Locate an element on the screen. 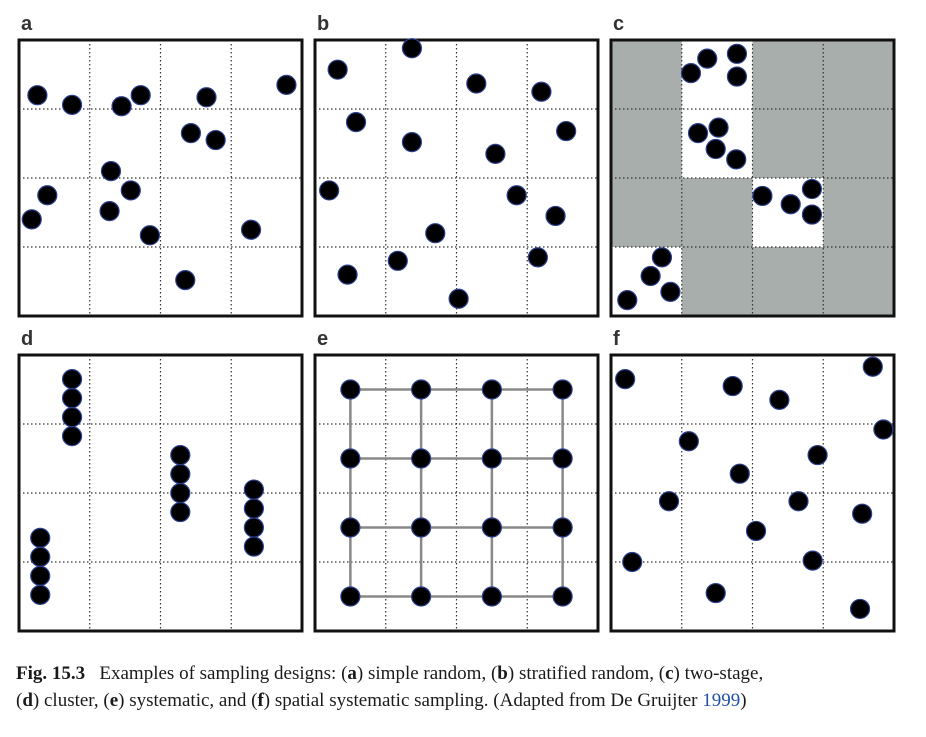 This screenshot has width=926, height=737. caption-reference-year: 1999 is located at coordinates (721, 700).